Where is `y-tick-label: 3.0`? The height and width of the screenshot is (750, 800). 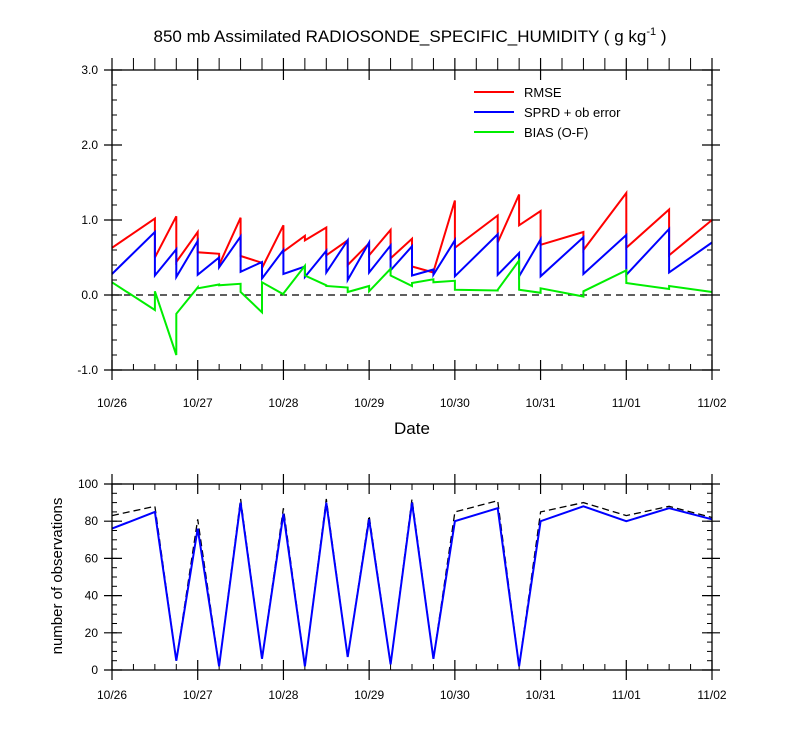
y-tick-label: 3.0 is located at coordinates (89, 70).